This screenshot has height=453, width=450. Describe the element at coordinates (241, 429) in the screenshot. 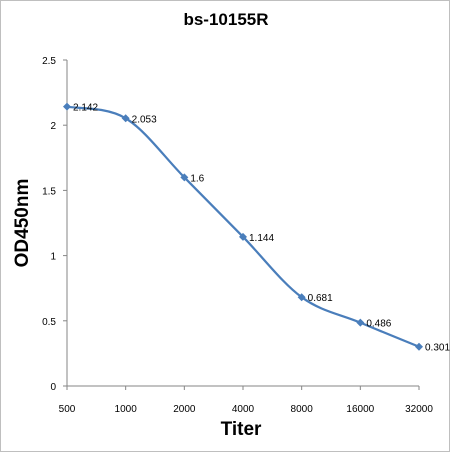

I see `x-axis-title: Titer` at that location.